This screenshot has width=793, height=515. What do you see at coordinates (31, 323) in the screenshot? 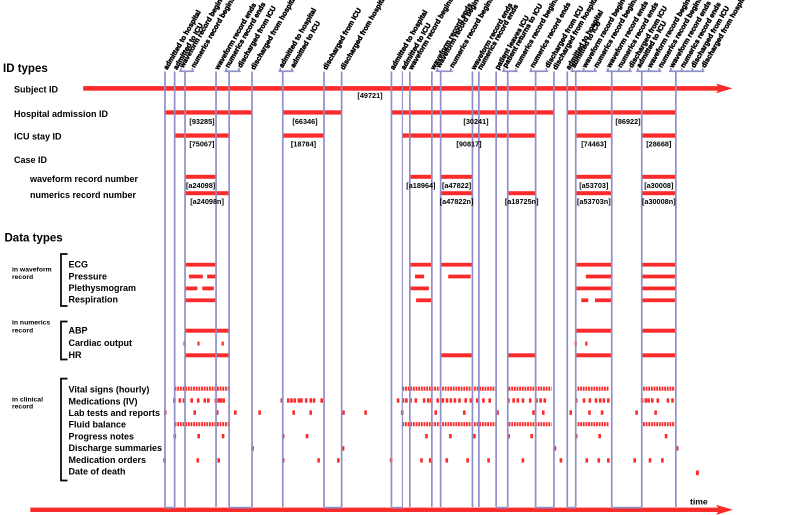
I see `svg-text: in numerics` at bounding box center [31, 323].